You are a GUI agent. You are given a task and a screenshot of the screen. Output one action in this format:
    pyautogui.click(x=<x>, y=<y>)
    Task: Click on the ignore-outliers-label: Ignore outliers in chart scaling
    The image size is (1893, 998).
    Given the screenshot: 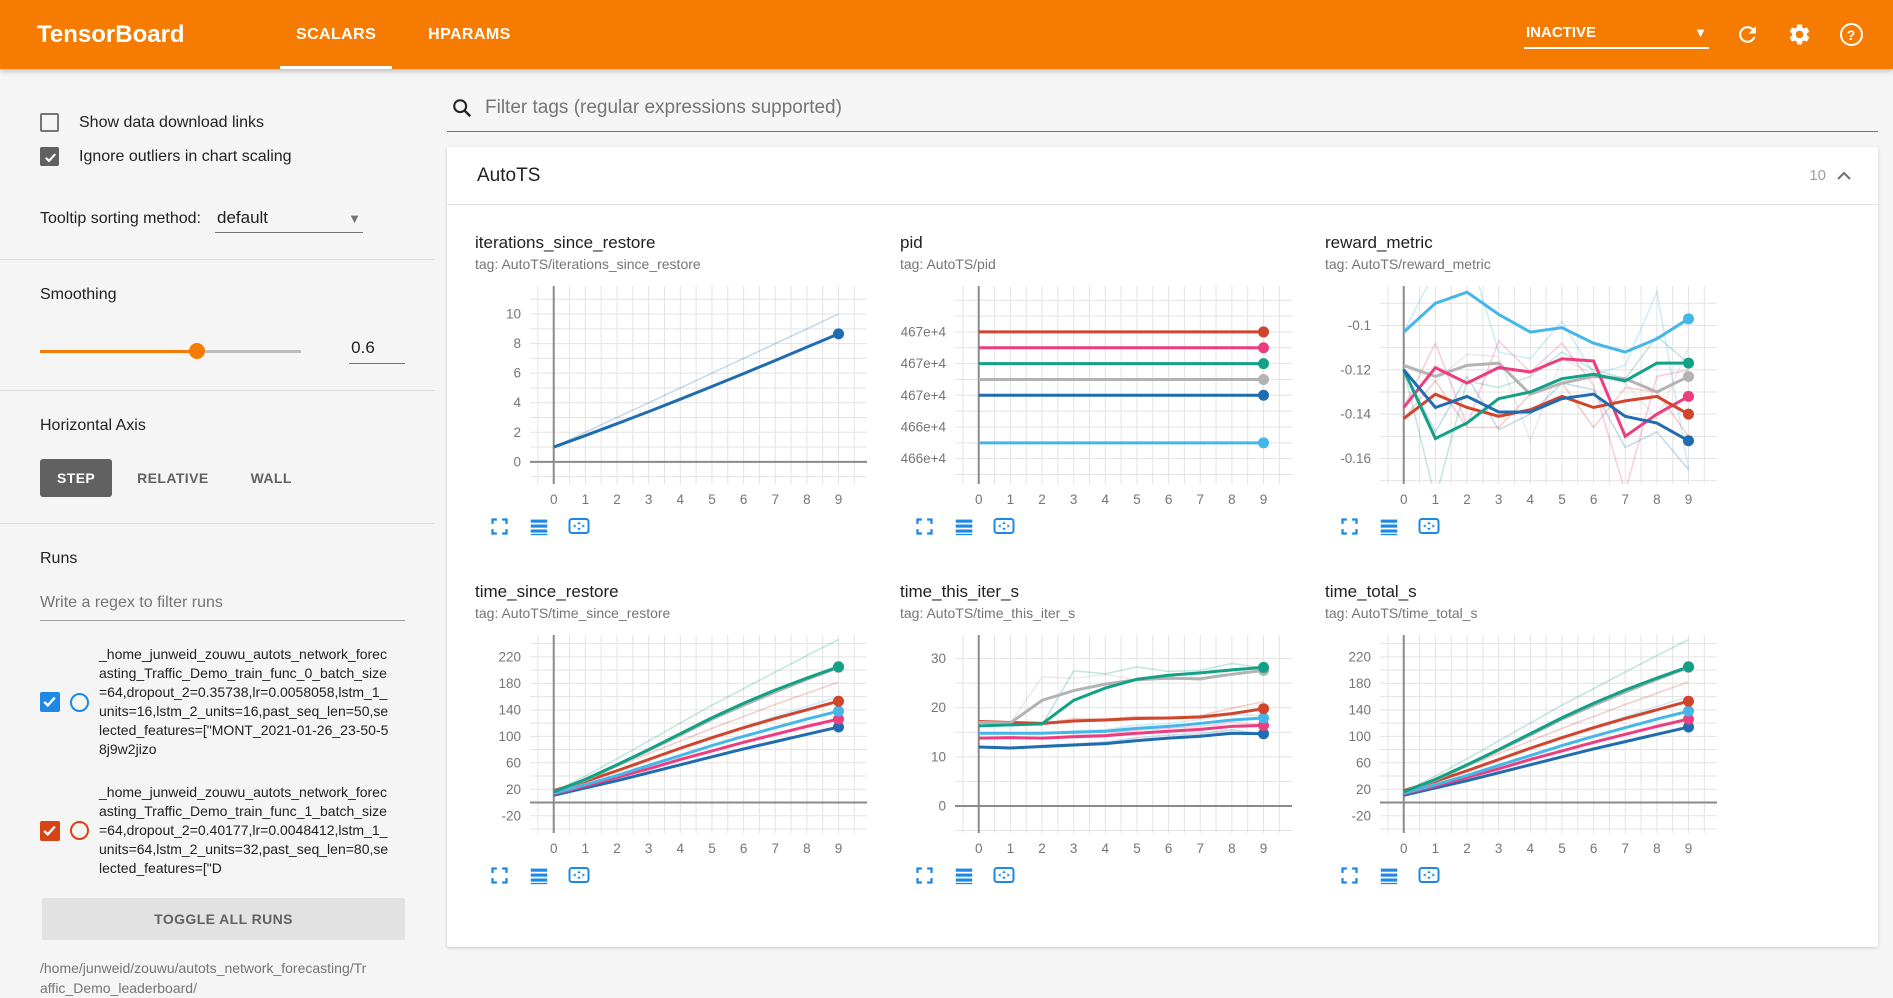 What is the action you would take?
    pyautogui.click(x=185, y=157)
    